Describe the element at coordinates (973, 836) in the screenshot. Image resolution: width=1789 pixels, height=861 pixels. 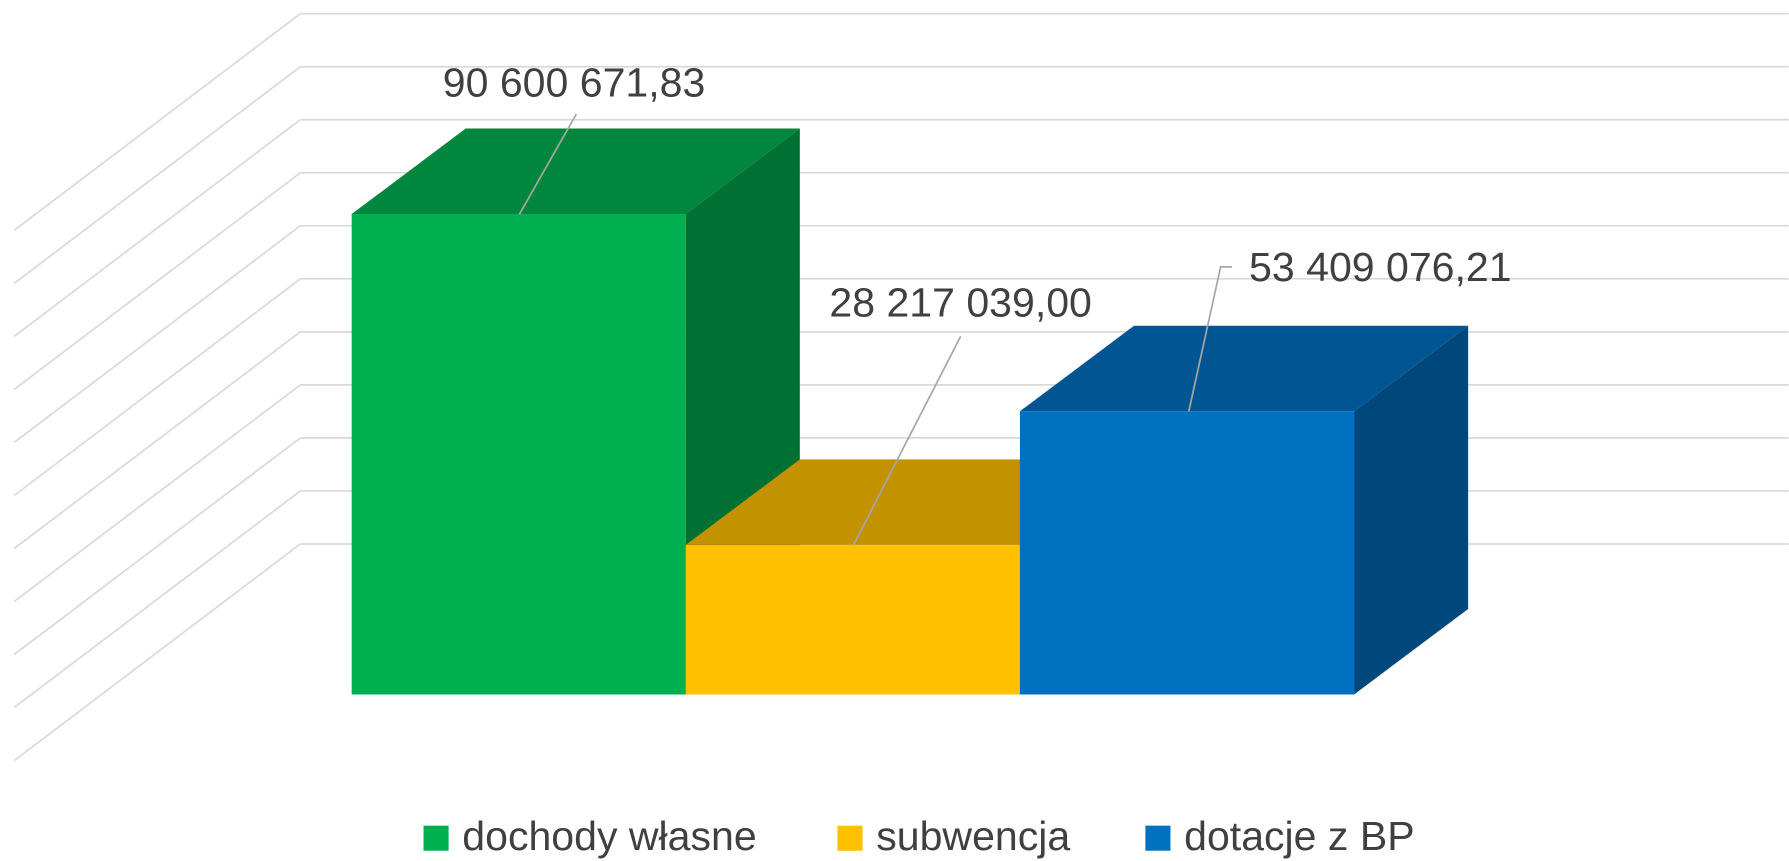
I see `legend-label: subwencja` at that location.